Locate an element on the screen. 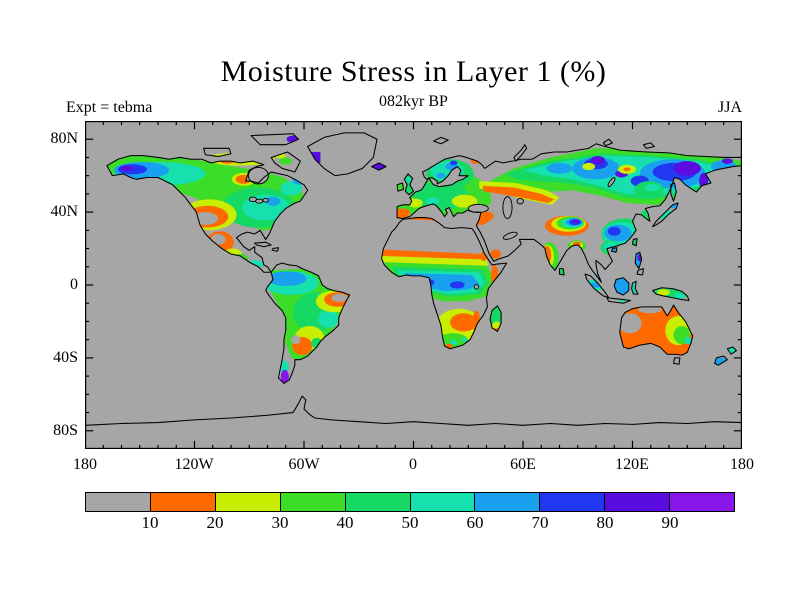  x-tick-label: 60W is located at coordinates (304, 464).